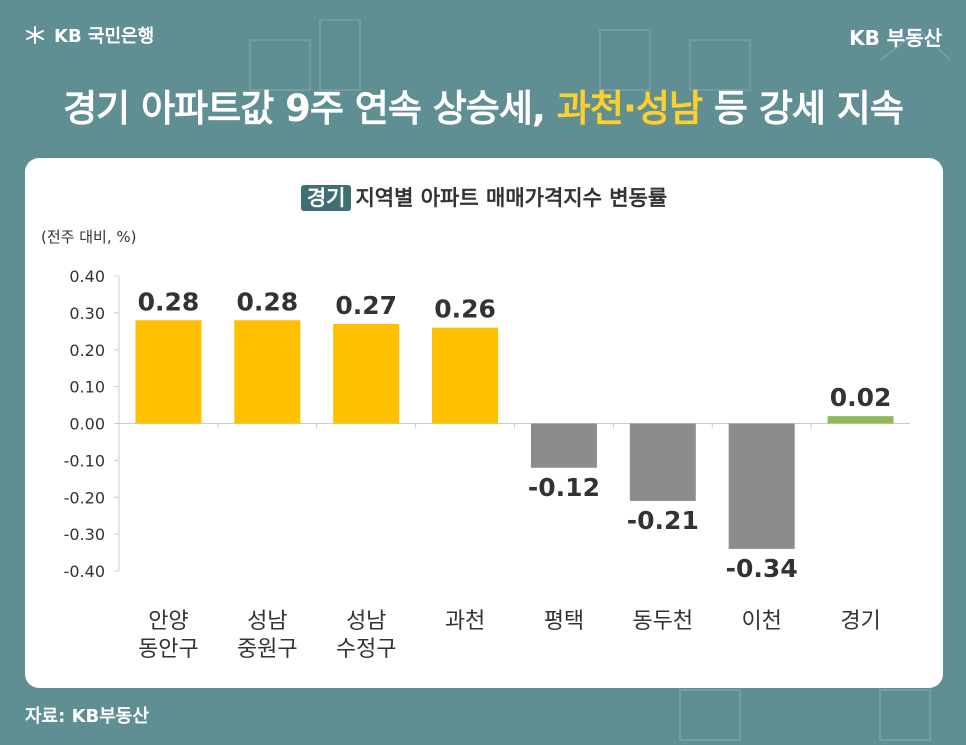 The height and width of the screenshot is (745, 966). Describe the element at coordinates (84, 571) in the screenshot. I see `y-tick-label: -0.40` at that location.